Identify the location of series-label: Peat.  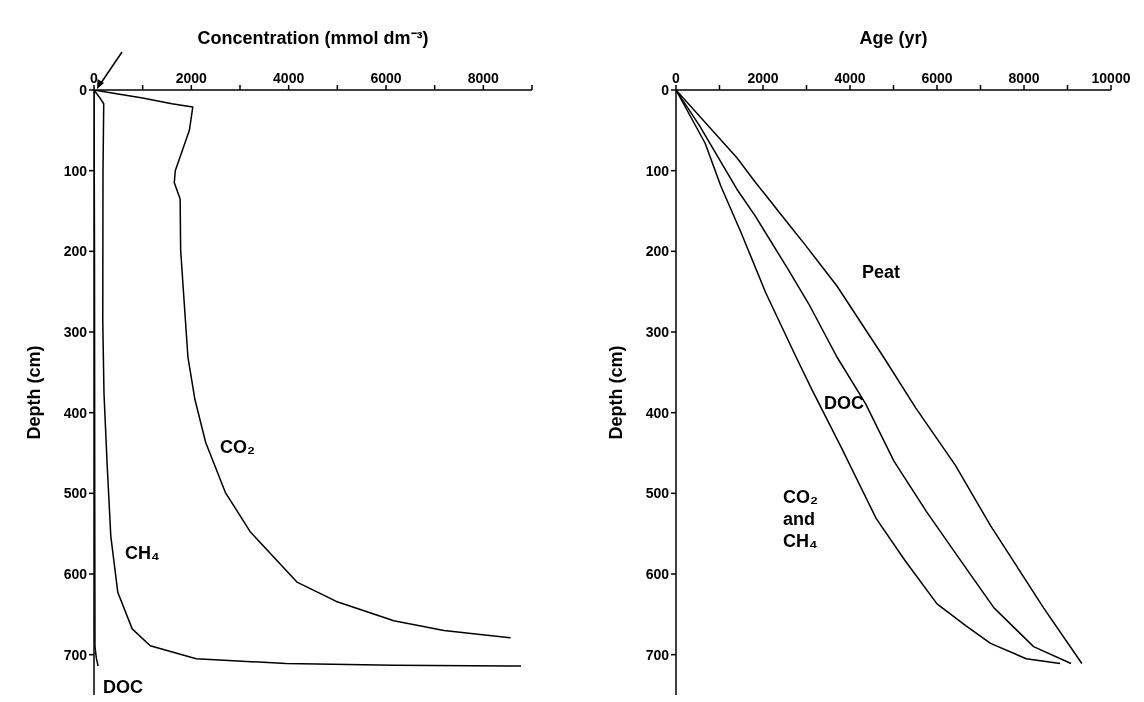
(882, 272).